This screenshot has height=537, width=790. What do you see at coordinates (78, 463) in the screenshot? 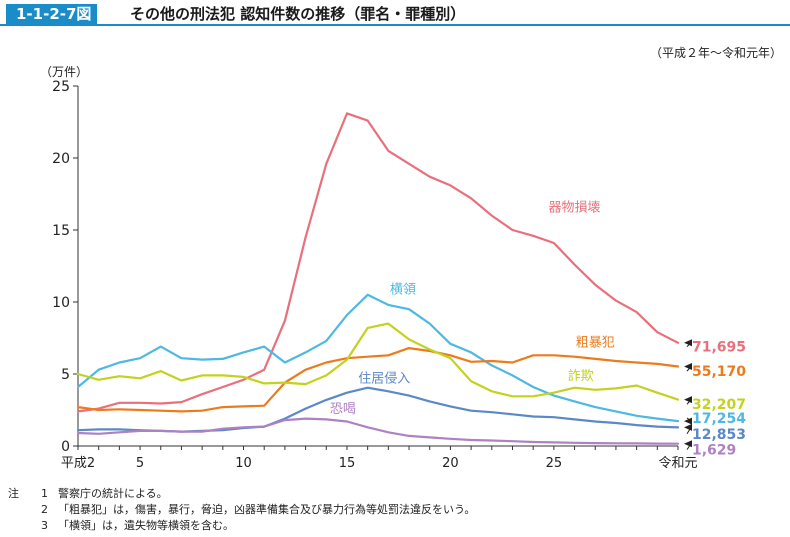
I see `x-tick-label: 平成2` at bounding box center [78, 463].